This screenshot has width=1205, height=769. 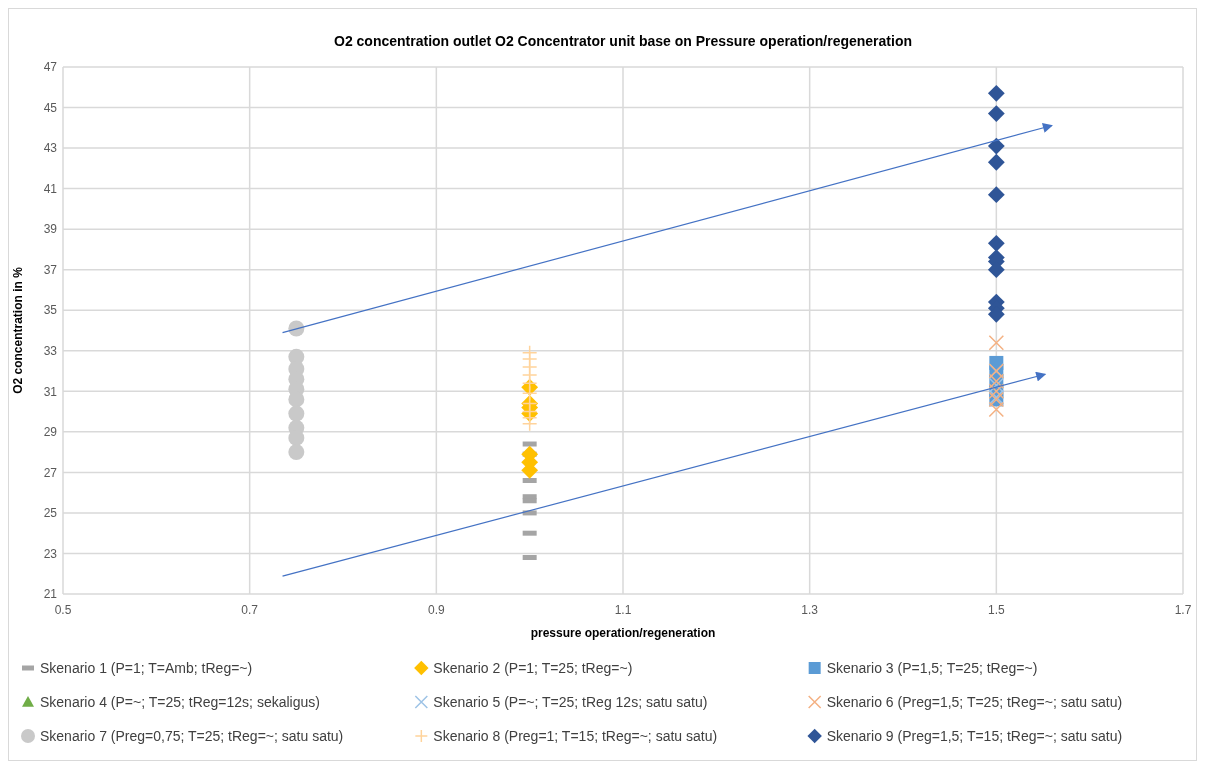 What do you see at coordinates (146, 667) in the screenshot?
I see `legend-label: Skenario 1 (P=1; T=Amb; tReg=~)` at bounding box center [146, 667].